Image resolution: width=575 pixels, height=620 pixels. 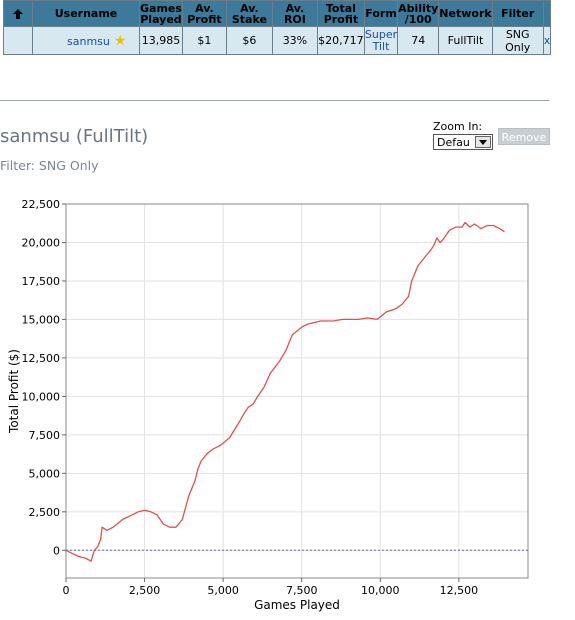 I want to click on form-link-line1: Super, so click(x=381, y=34).